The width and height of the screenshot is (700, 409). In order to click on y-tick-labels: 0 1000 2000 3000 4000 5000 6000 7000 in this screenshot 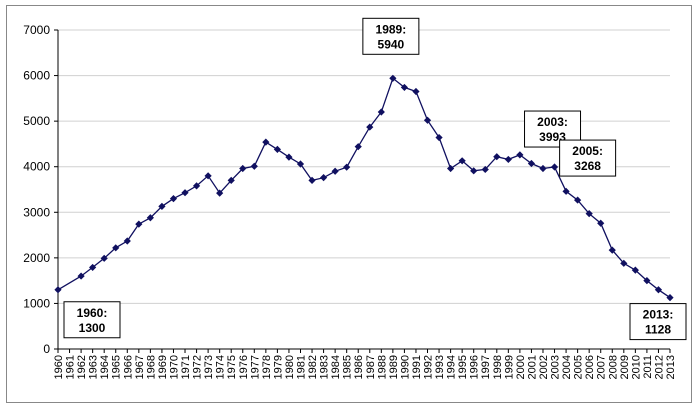, I will do `click(36, 189)`.